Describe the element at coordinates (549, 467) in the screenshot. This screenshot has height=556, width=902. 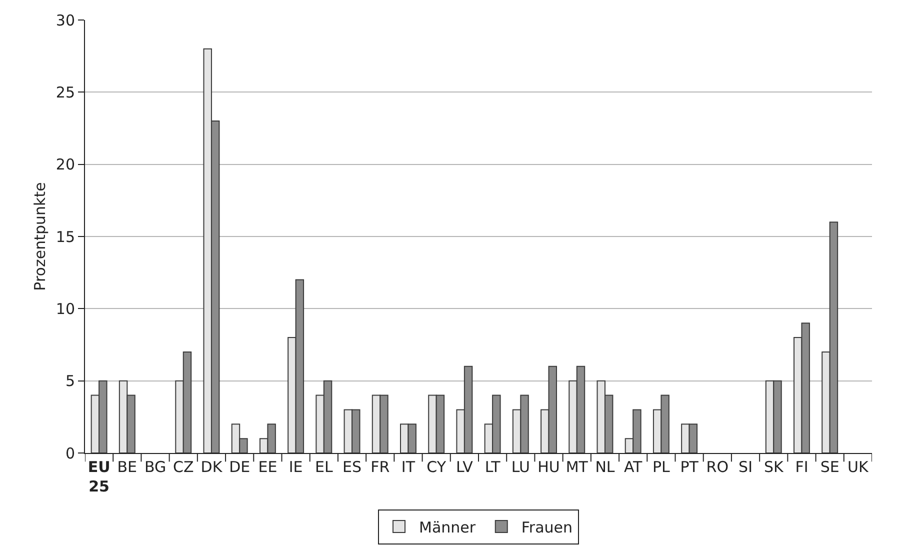
I see `x-tick-label: HU` at that location.